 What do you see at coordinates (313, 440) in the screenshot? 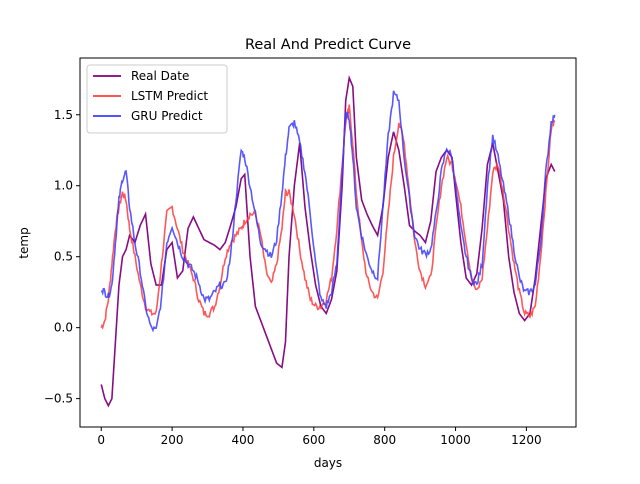
I see `x-tick-label: 600` at bounding box center [313, 440].